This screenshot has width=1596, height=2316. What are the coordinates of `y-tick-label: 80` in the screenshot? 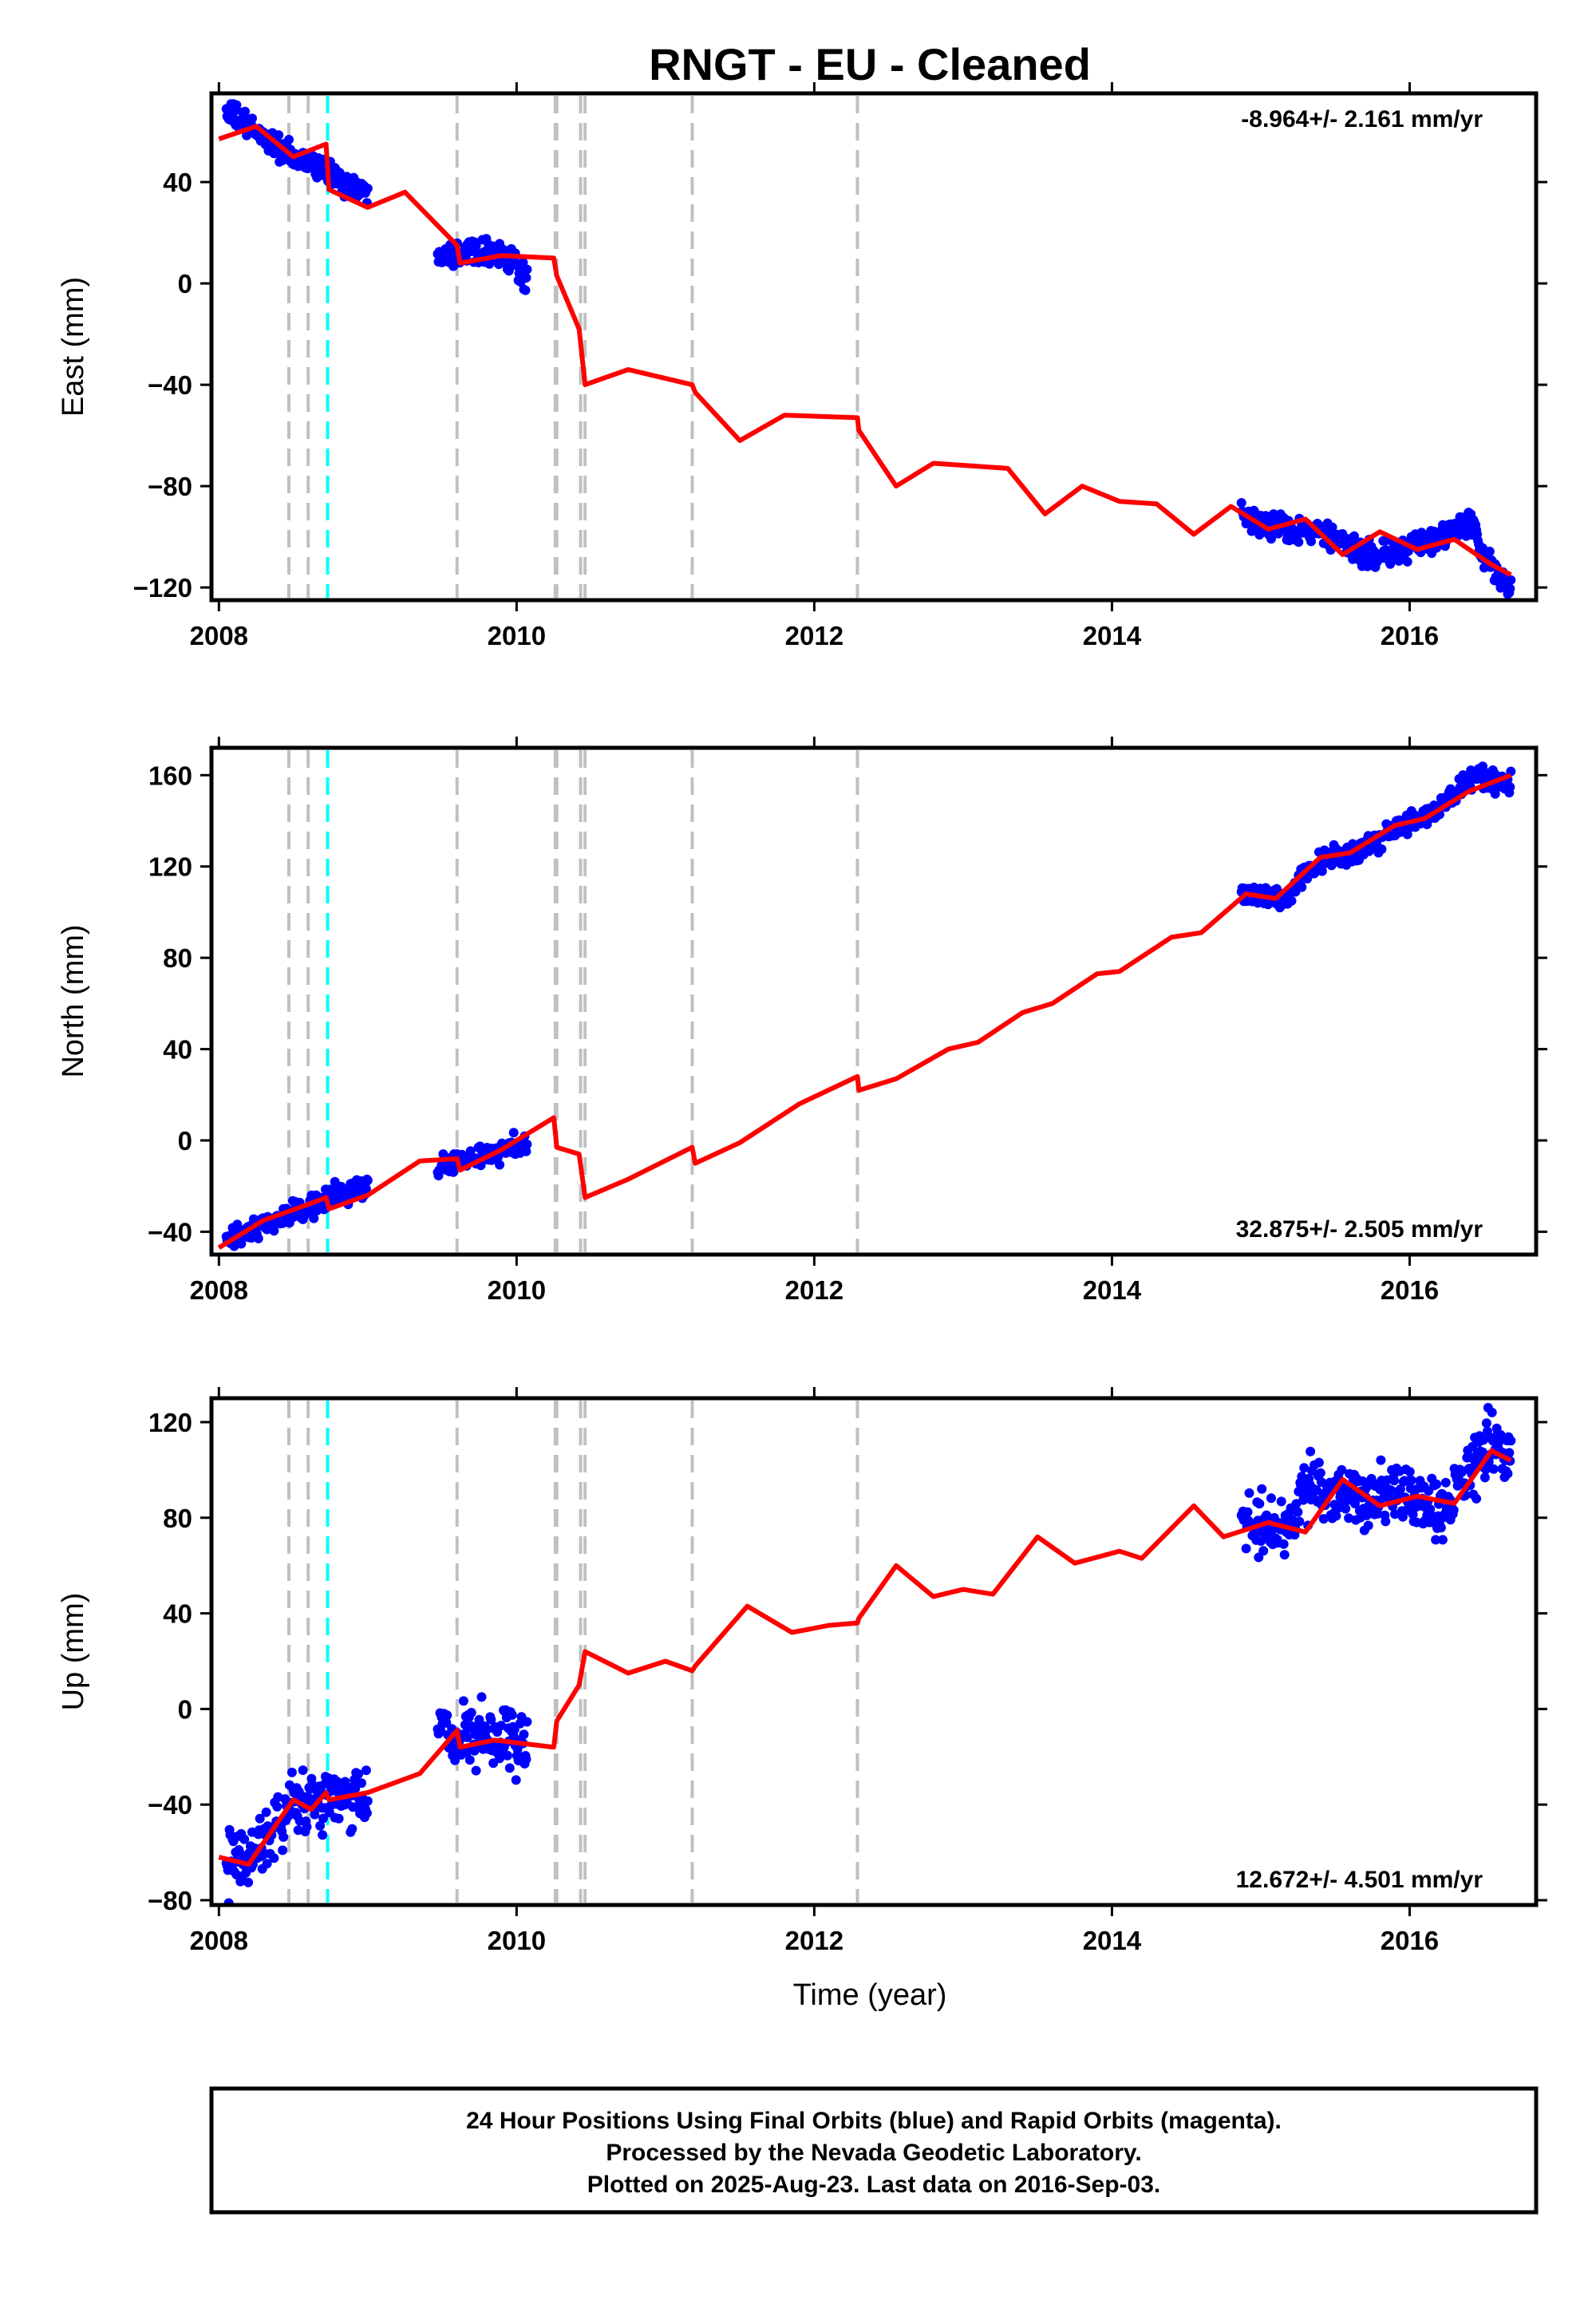 It's located at (177, 958).